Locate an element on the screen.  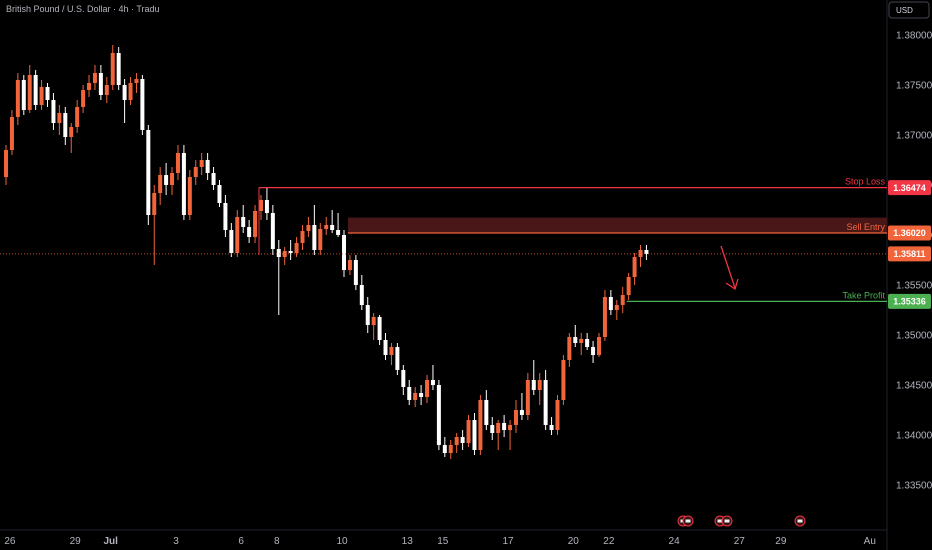
price-tick-label: 1.33500 is located at coordinates (914, 486).